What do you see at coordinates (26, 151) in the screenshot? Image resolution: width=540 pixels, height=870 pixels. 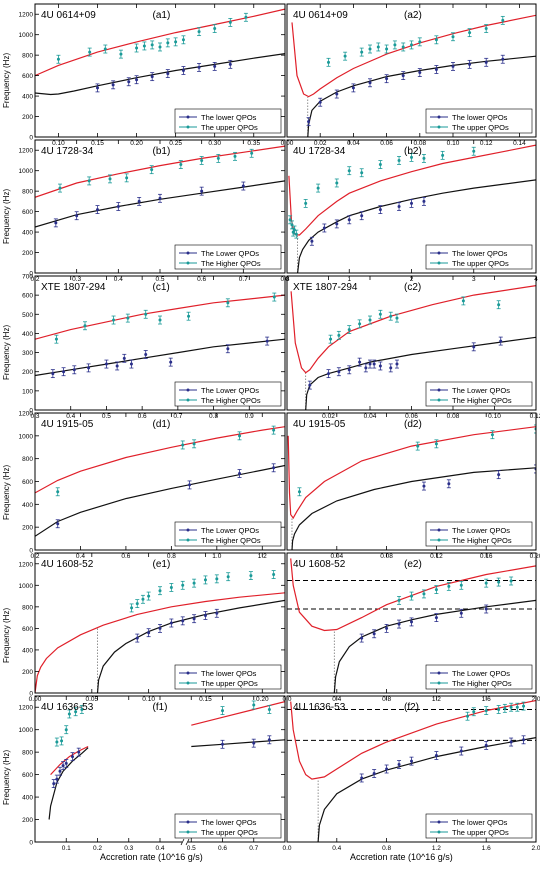 I see `y-tick-label: 1200` at bounding box center [26, 151].